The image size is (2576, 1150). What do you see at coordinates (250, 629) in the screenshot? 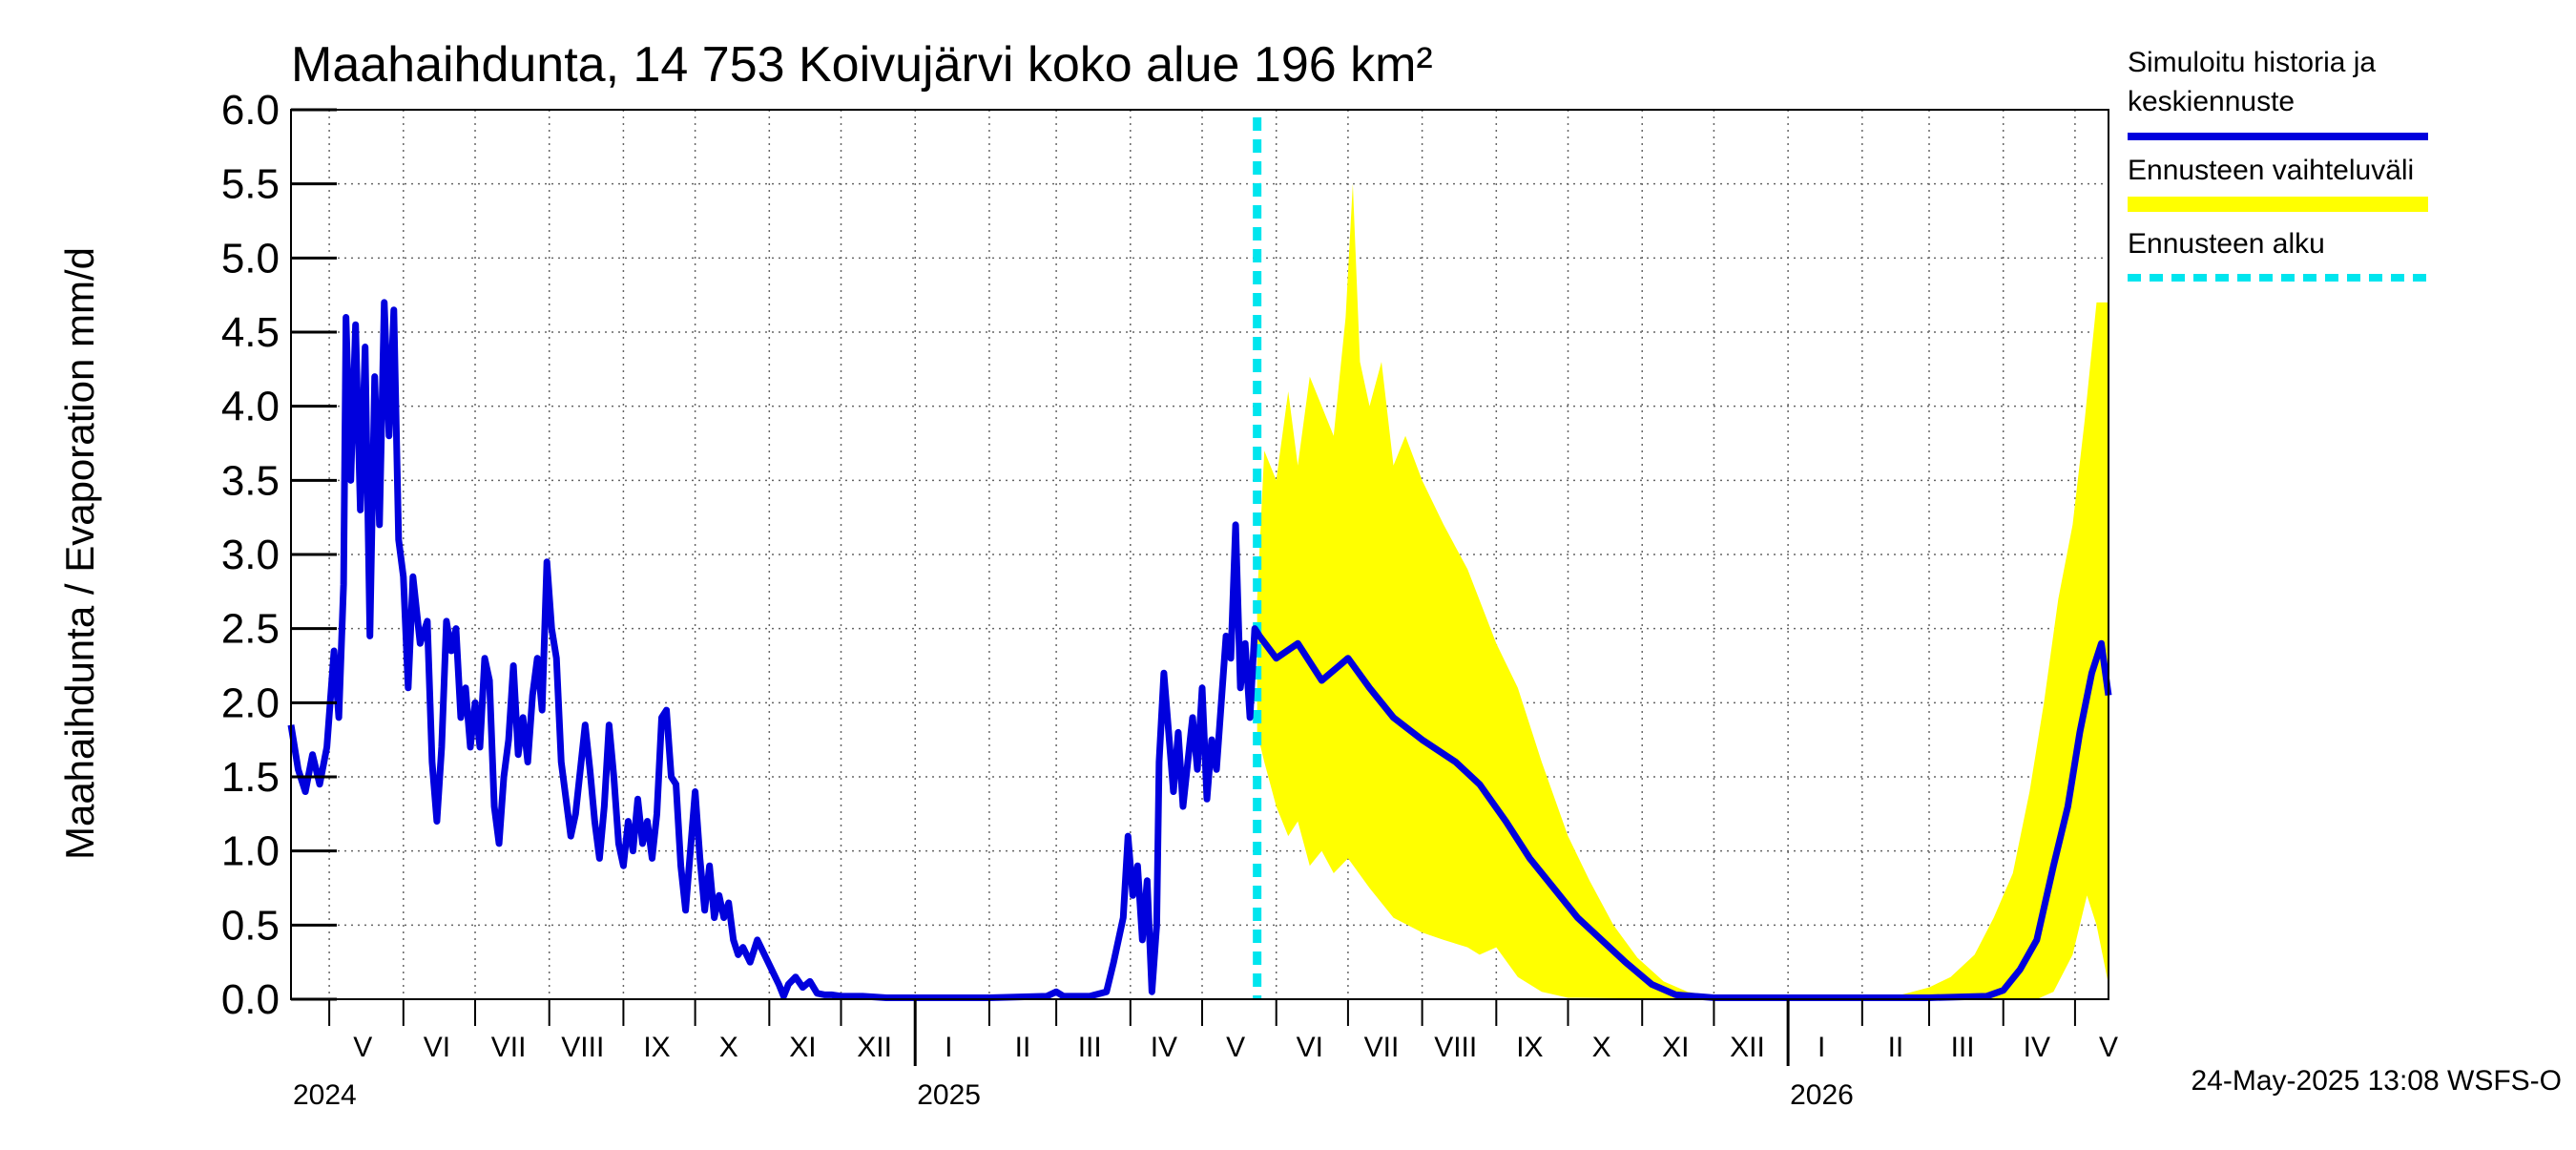
I see `y-tick-label: 2.5` at bounding box center [250, 629].